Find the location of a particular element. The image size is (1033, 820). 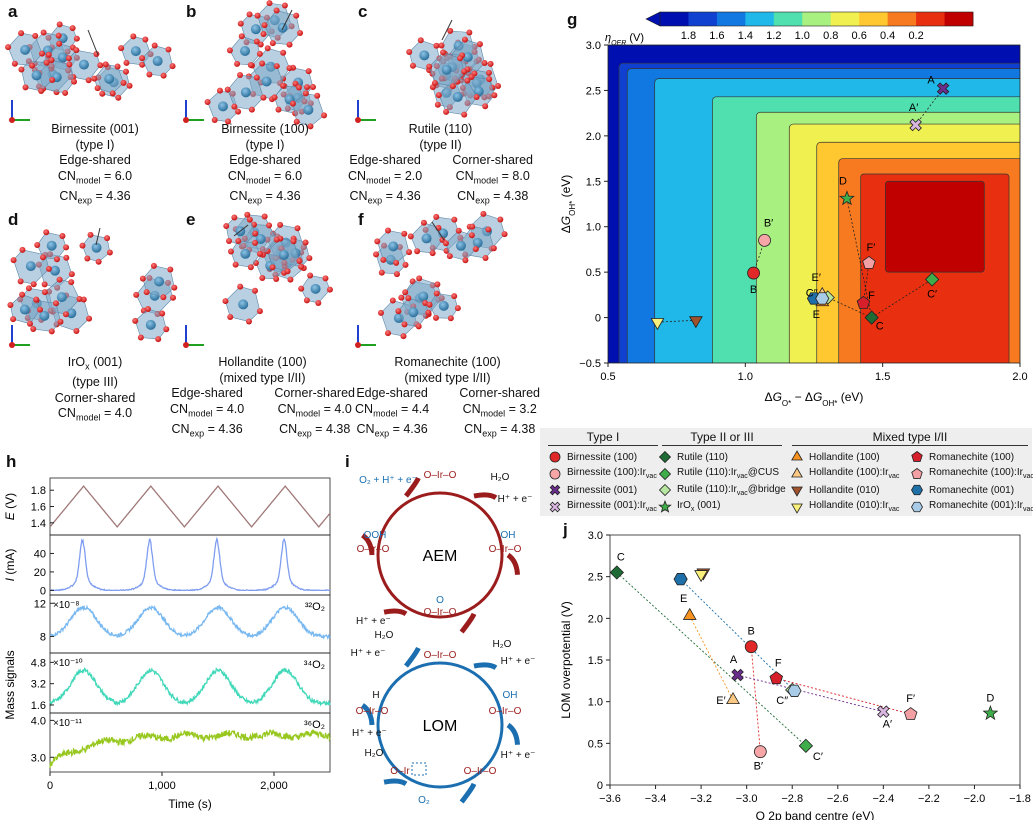

x-tick-label: −1.8 is located at coordinates (1020, 799).